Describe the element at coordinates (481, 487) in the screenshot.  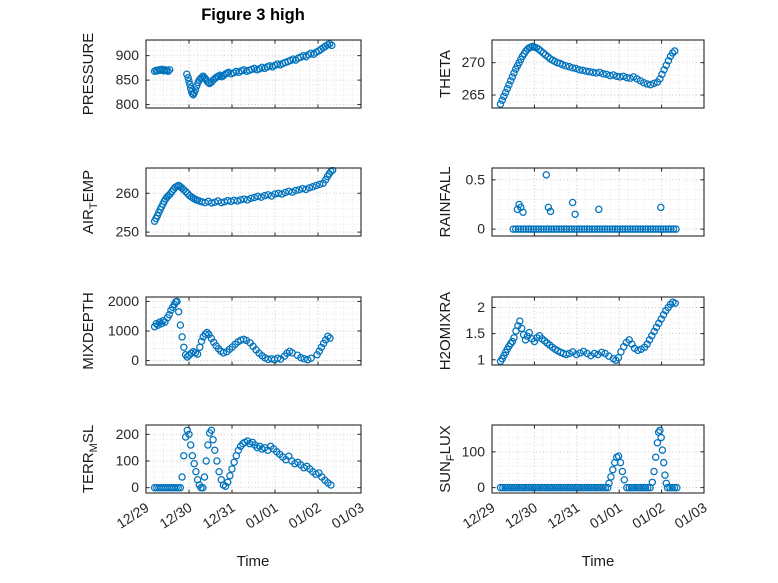
I see `y-tick-label: 0` at that location.